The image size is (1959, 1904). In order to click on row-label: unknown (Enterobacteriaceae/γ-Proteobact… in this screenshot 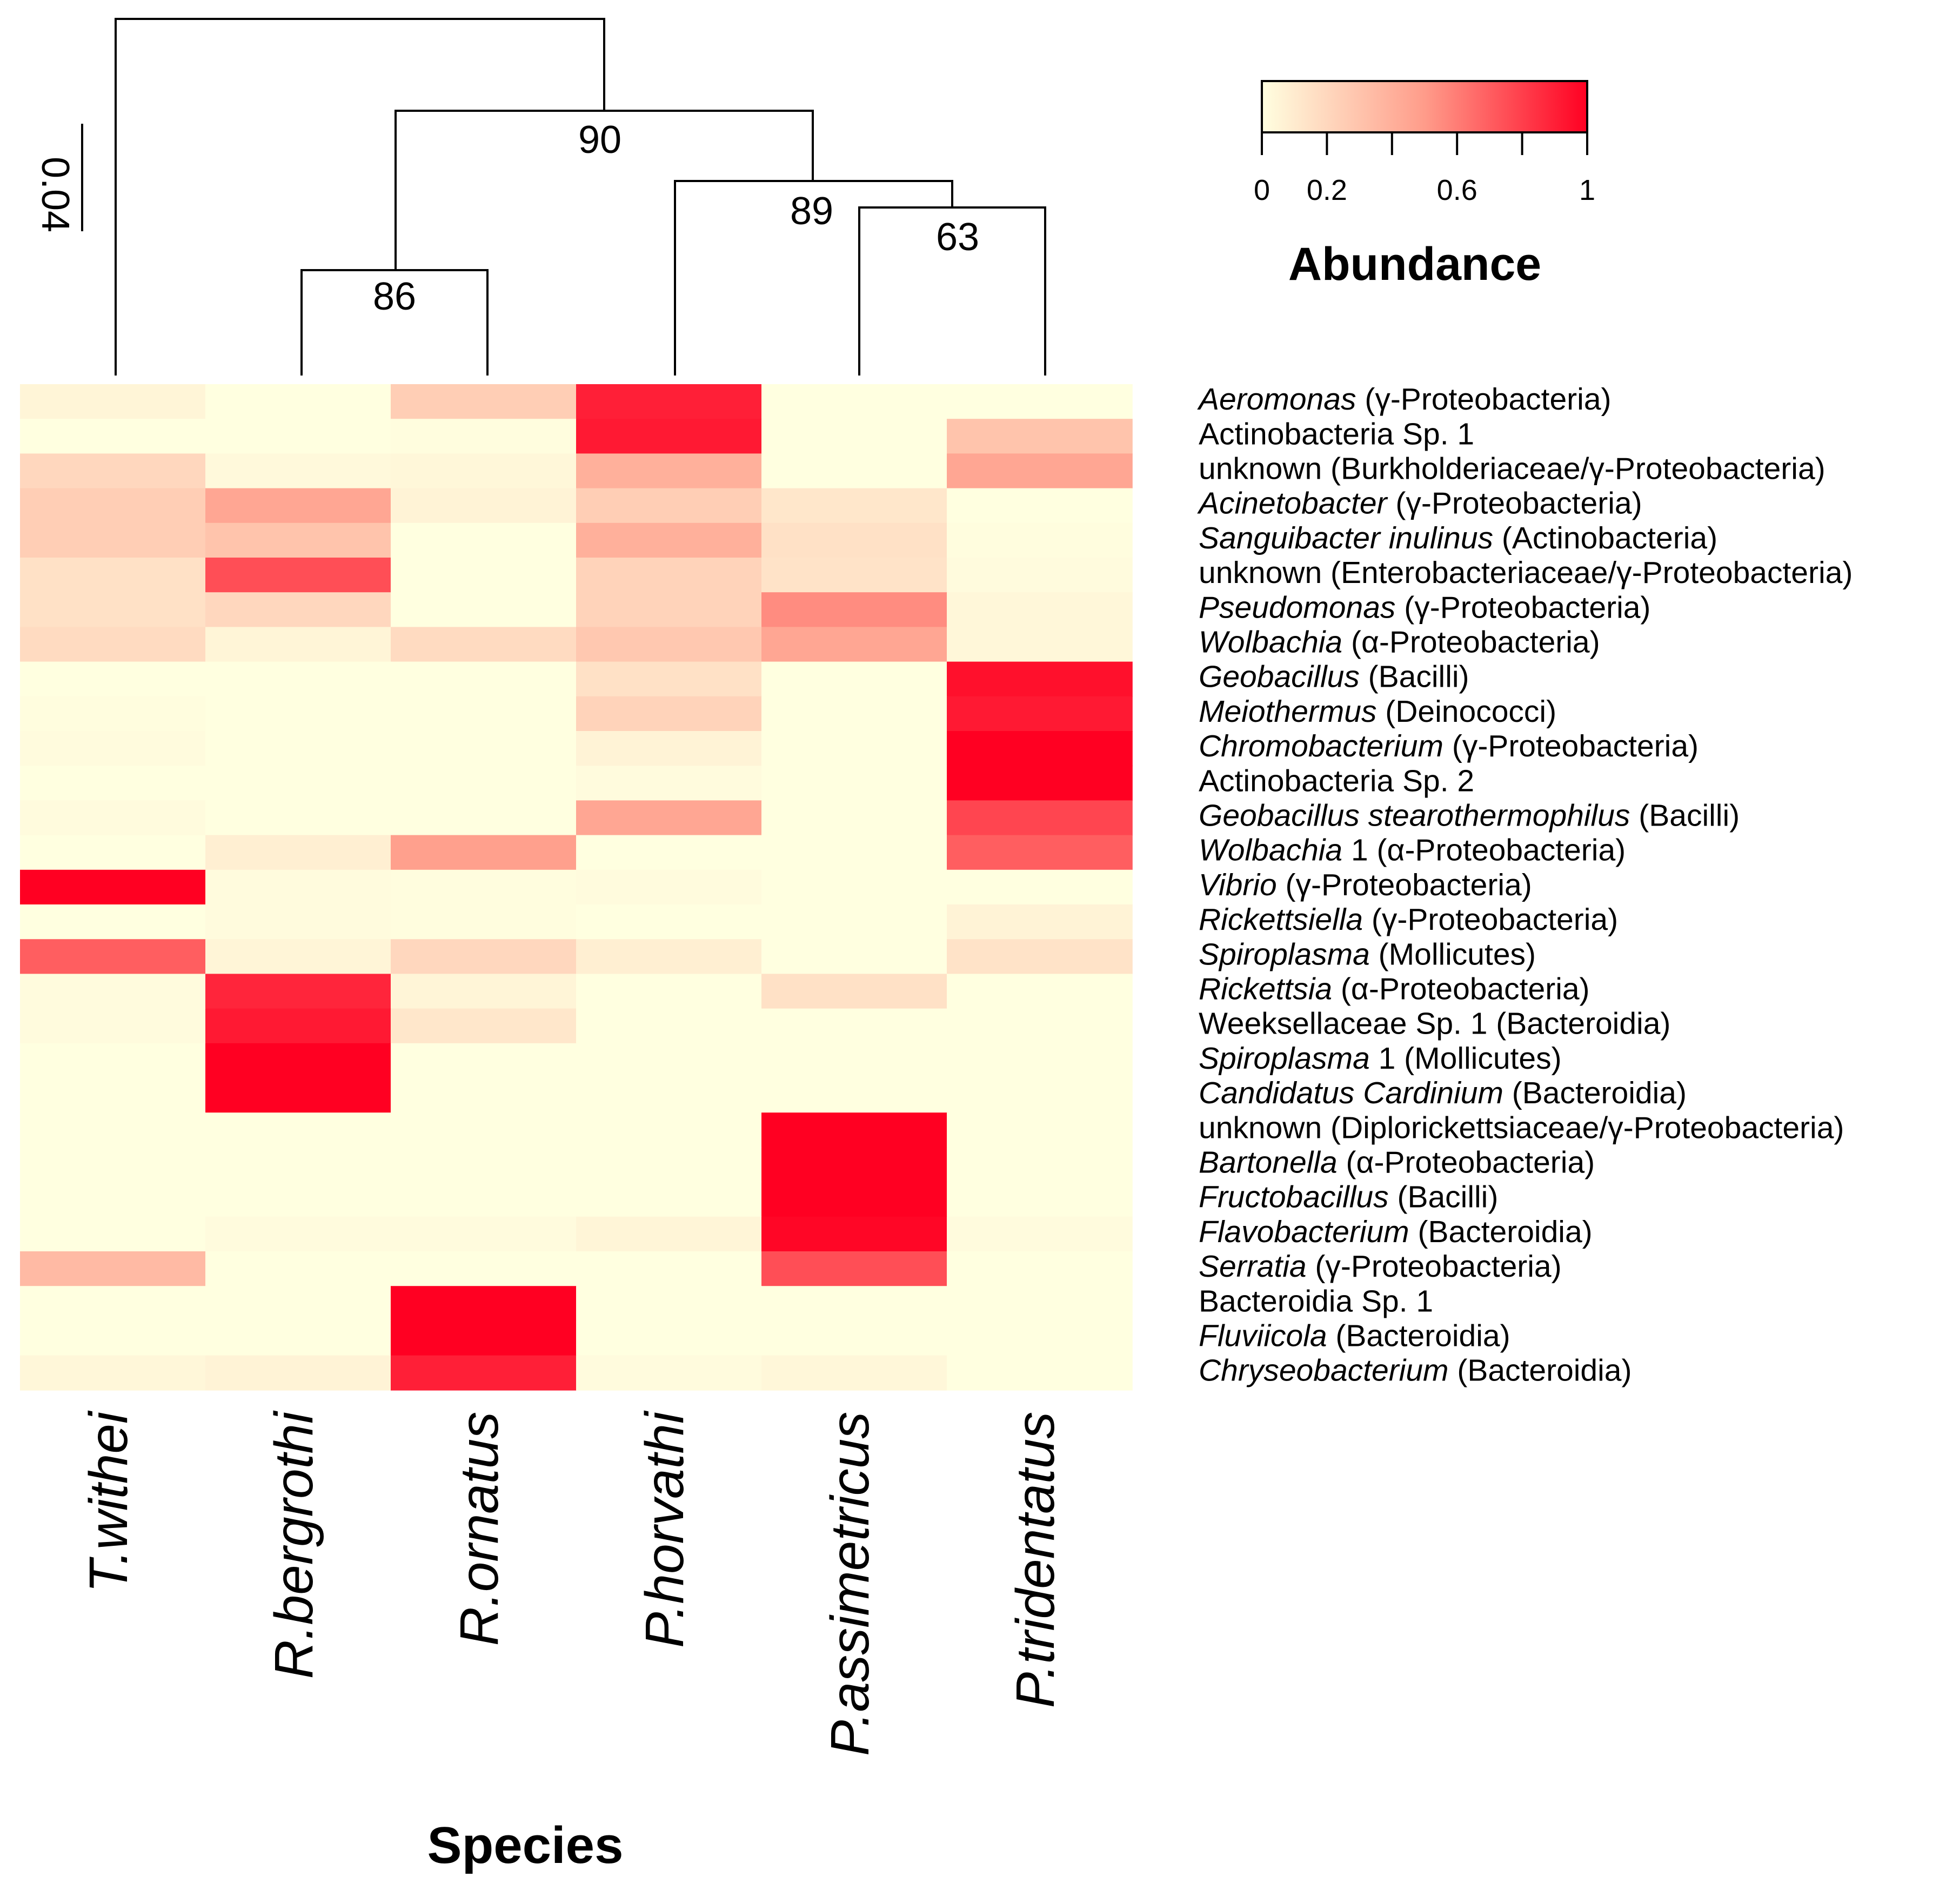, I will do `click(1526, 572)`.